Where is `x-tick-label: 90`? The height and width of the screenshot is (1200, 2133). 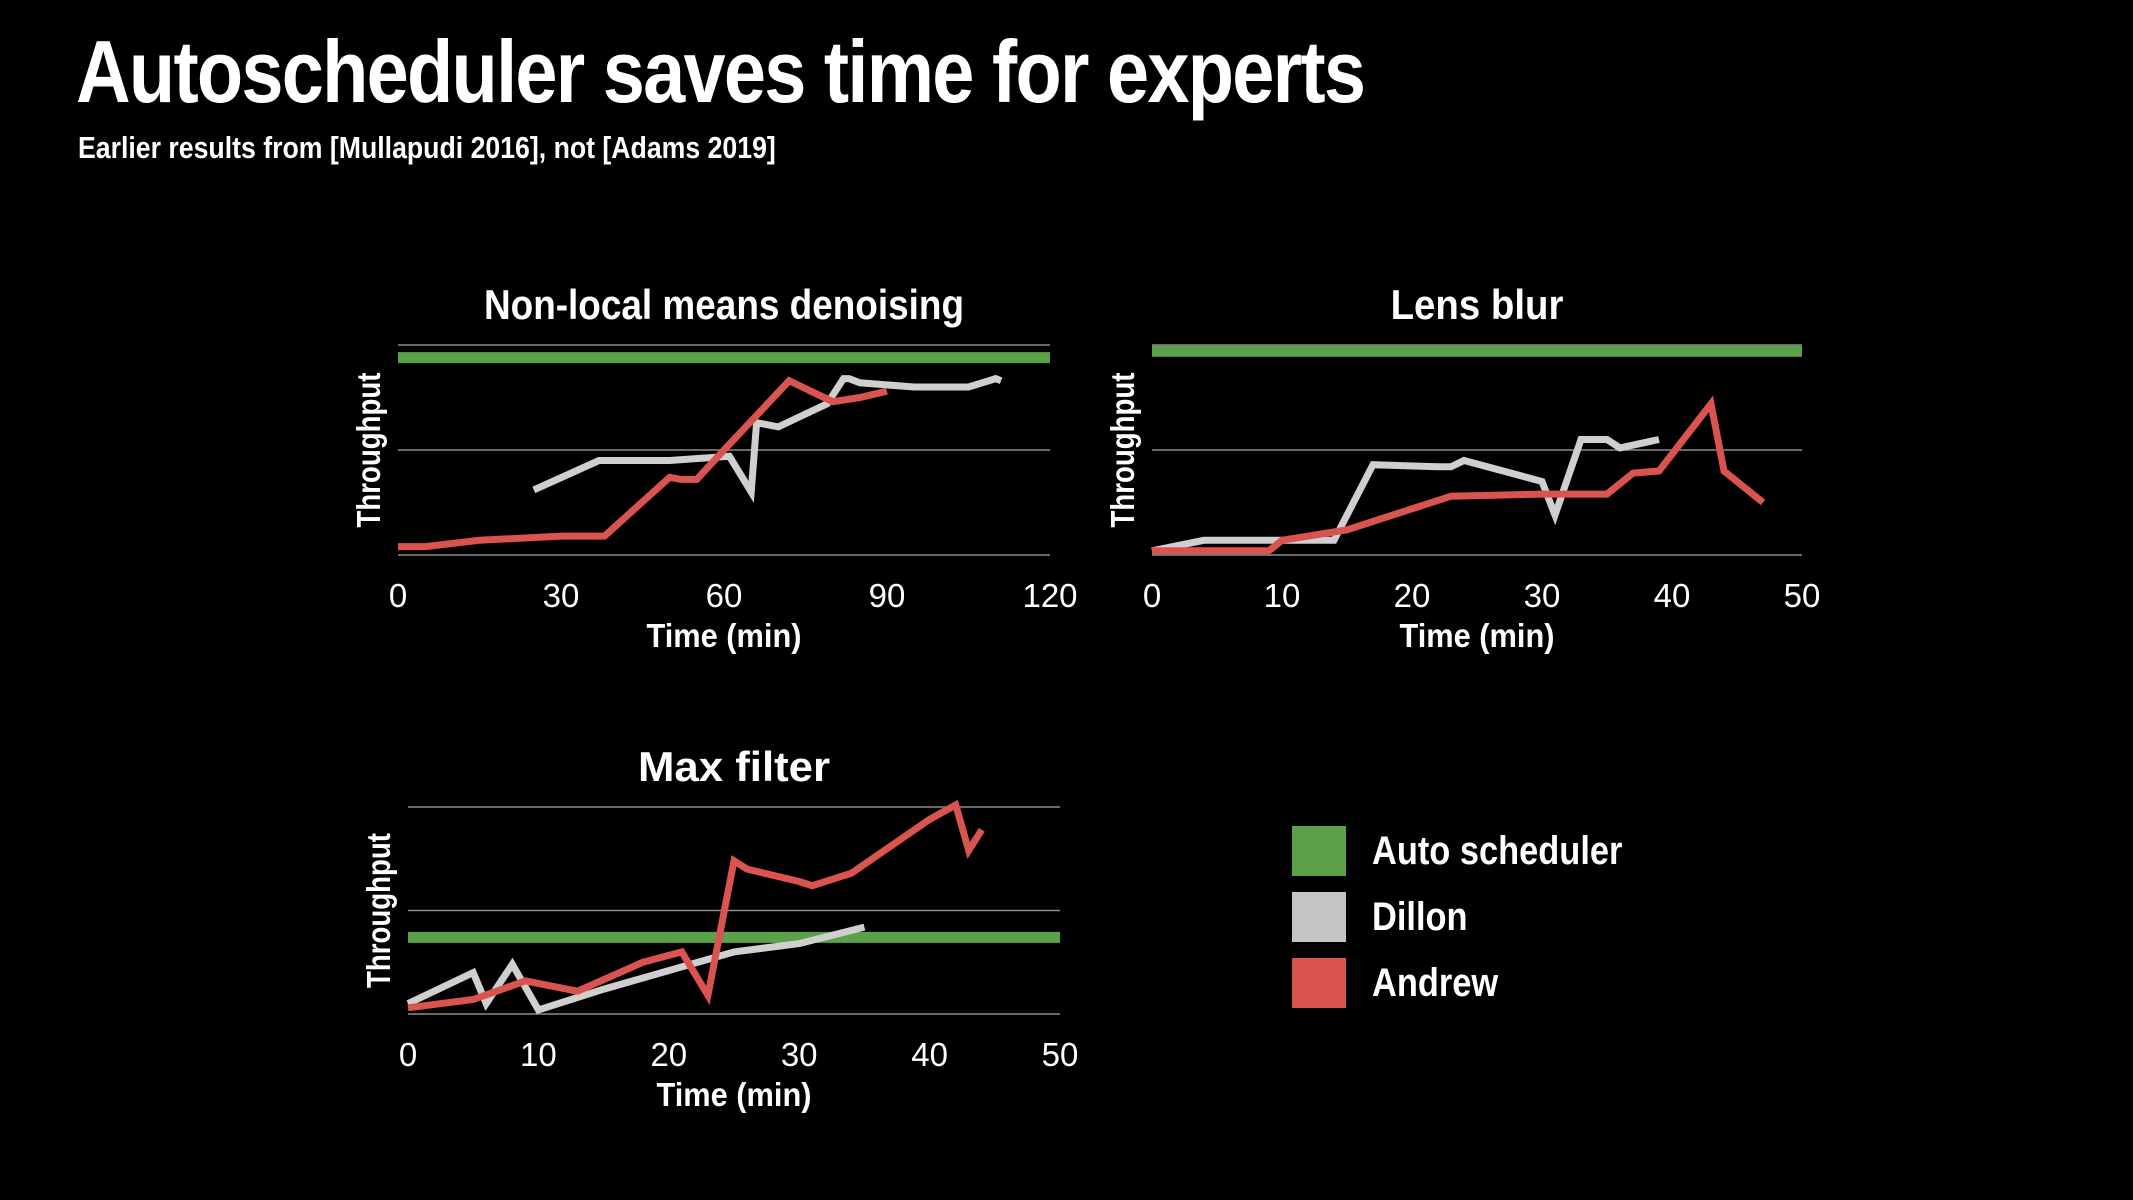
x-tick-label: 90 is located at coordinates (887, 595).